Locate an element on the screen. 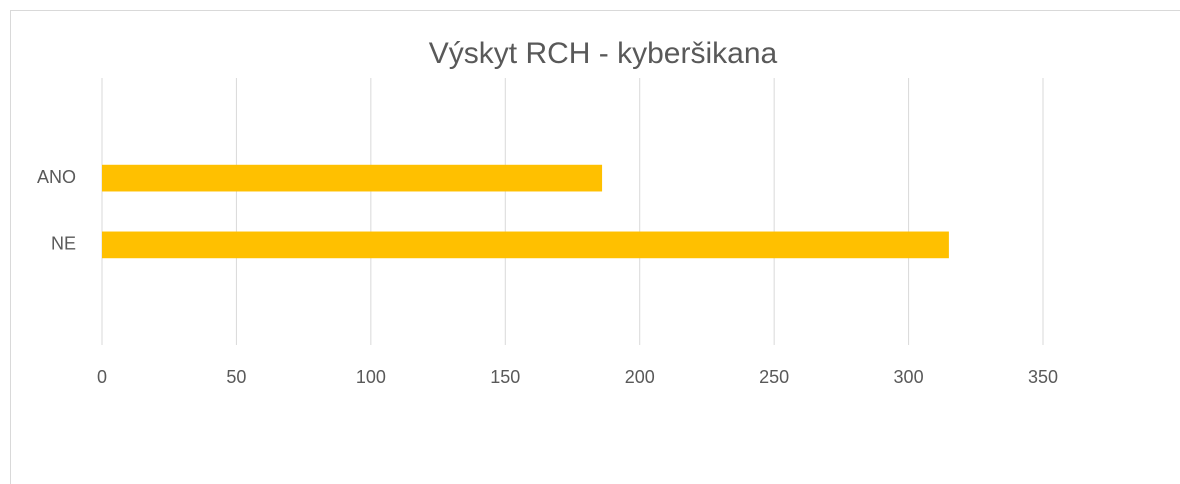 This screenshot has height=484, width=1180. x-tick-label: 200 is located at coordinates (640, 377).